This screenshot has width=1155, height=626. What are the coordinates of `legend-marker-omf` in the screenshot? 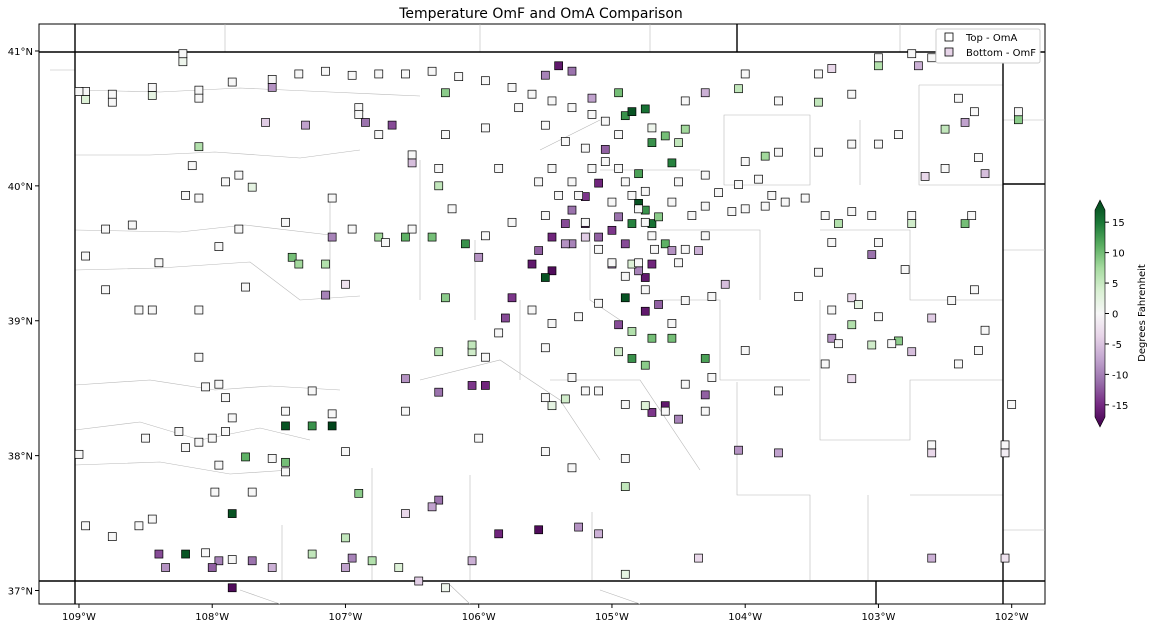 It's located at (949, 52).